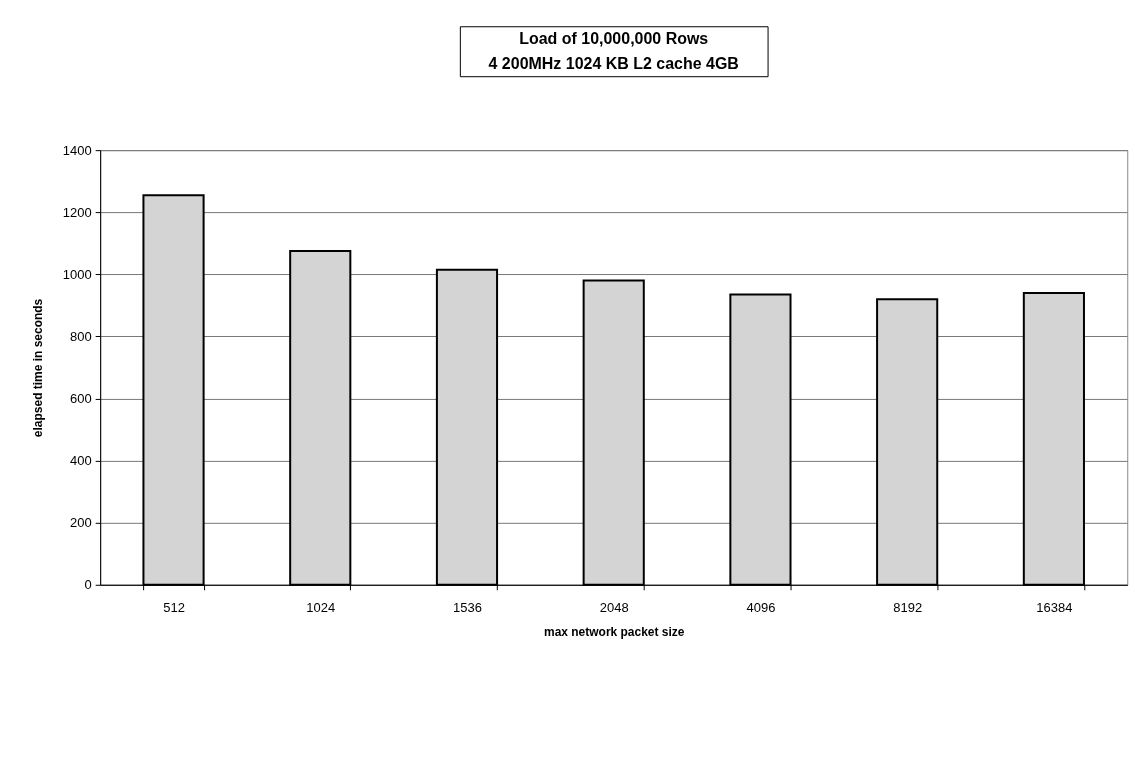 This screenshot has width=1135, height=776. Describe the element at coordinates (761, 608) in the screenshot. I see `x-tick-label: 4096` at that location.